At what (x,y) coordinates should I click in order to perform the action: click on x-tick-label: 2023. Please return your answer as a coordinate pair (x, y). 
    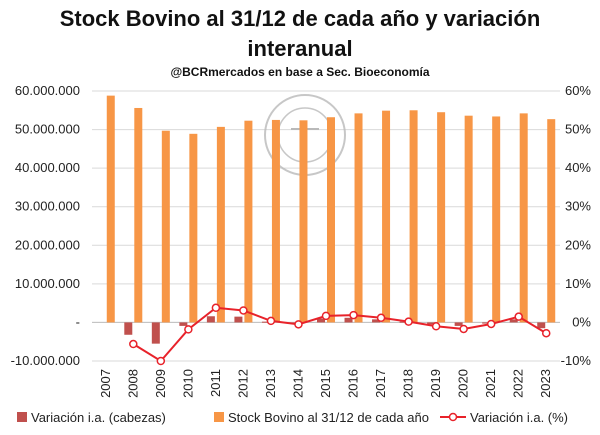
    Looking at the image, I should click on (545, 383).